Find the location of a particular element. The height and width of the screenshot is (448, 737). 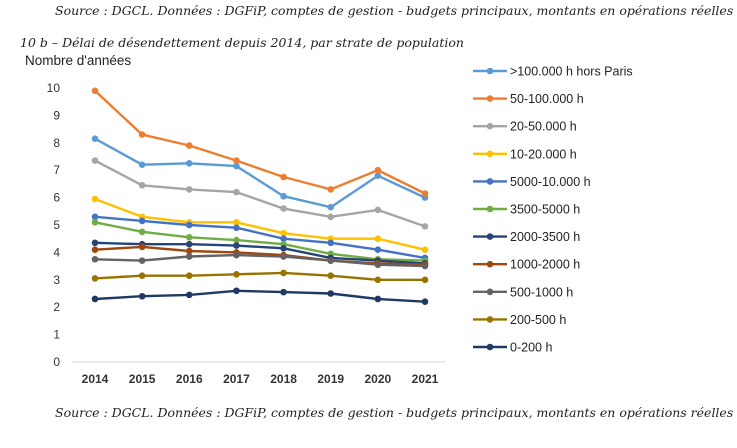

legend-label: 0-200 h is located at coordinates (531, 348).